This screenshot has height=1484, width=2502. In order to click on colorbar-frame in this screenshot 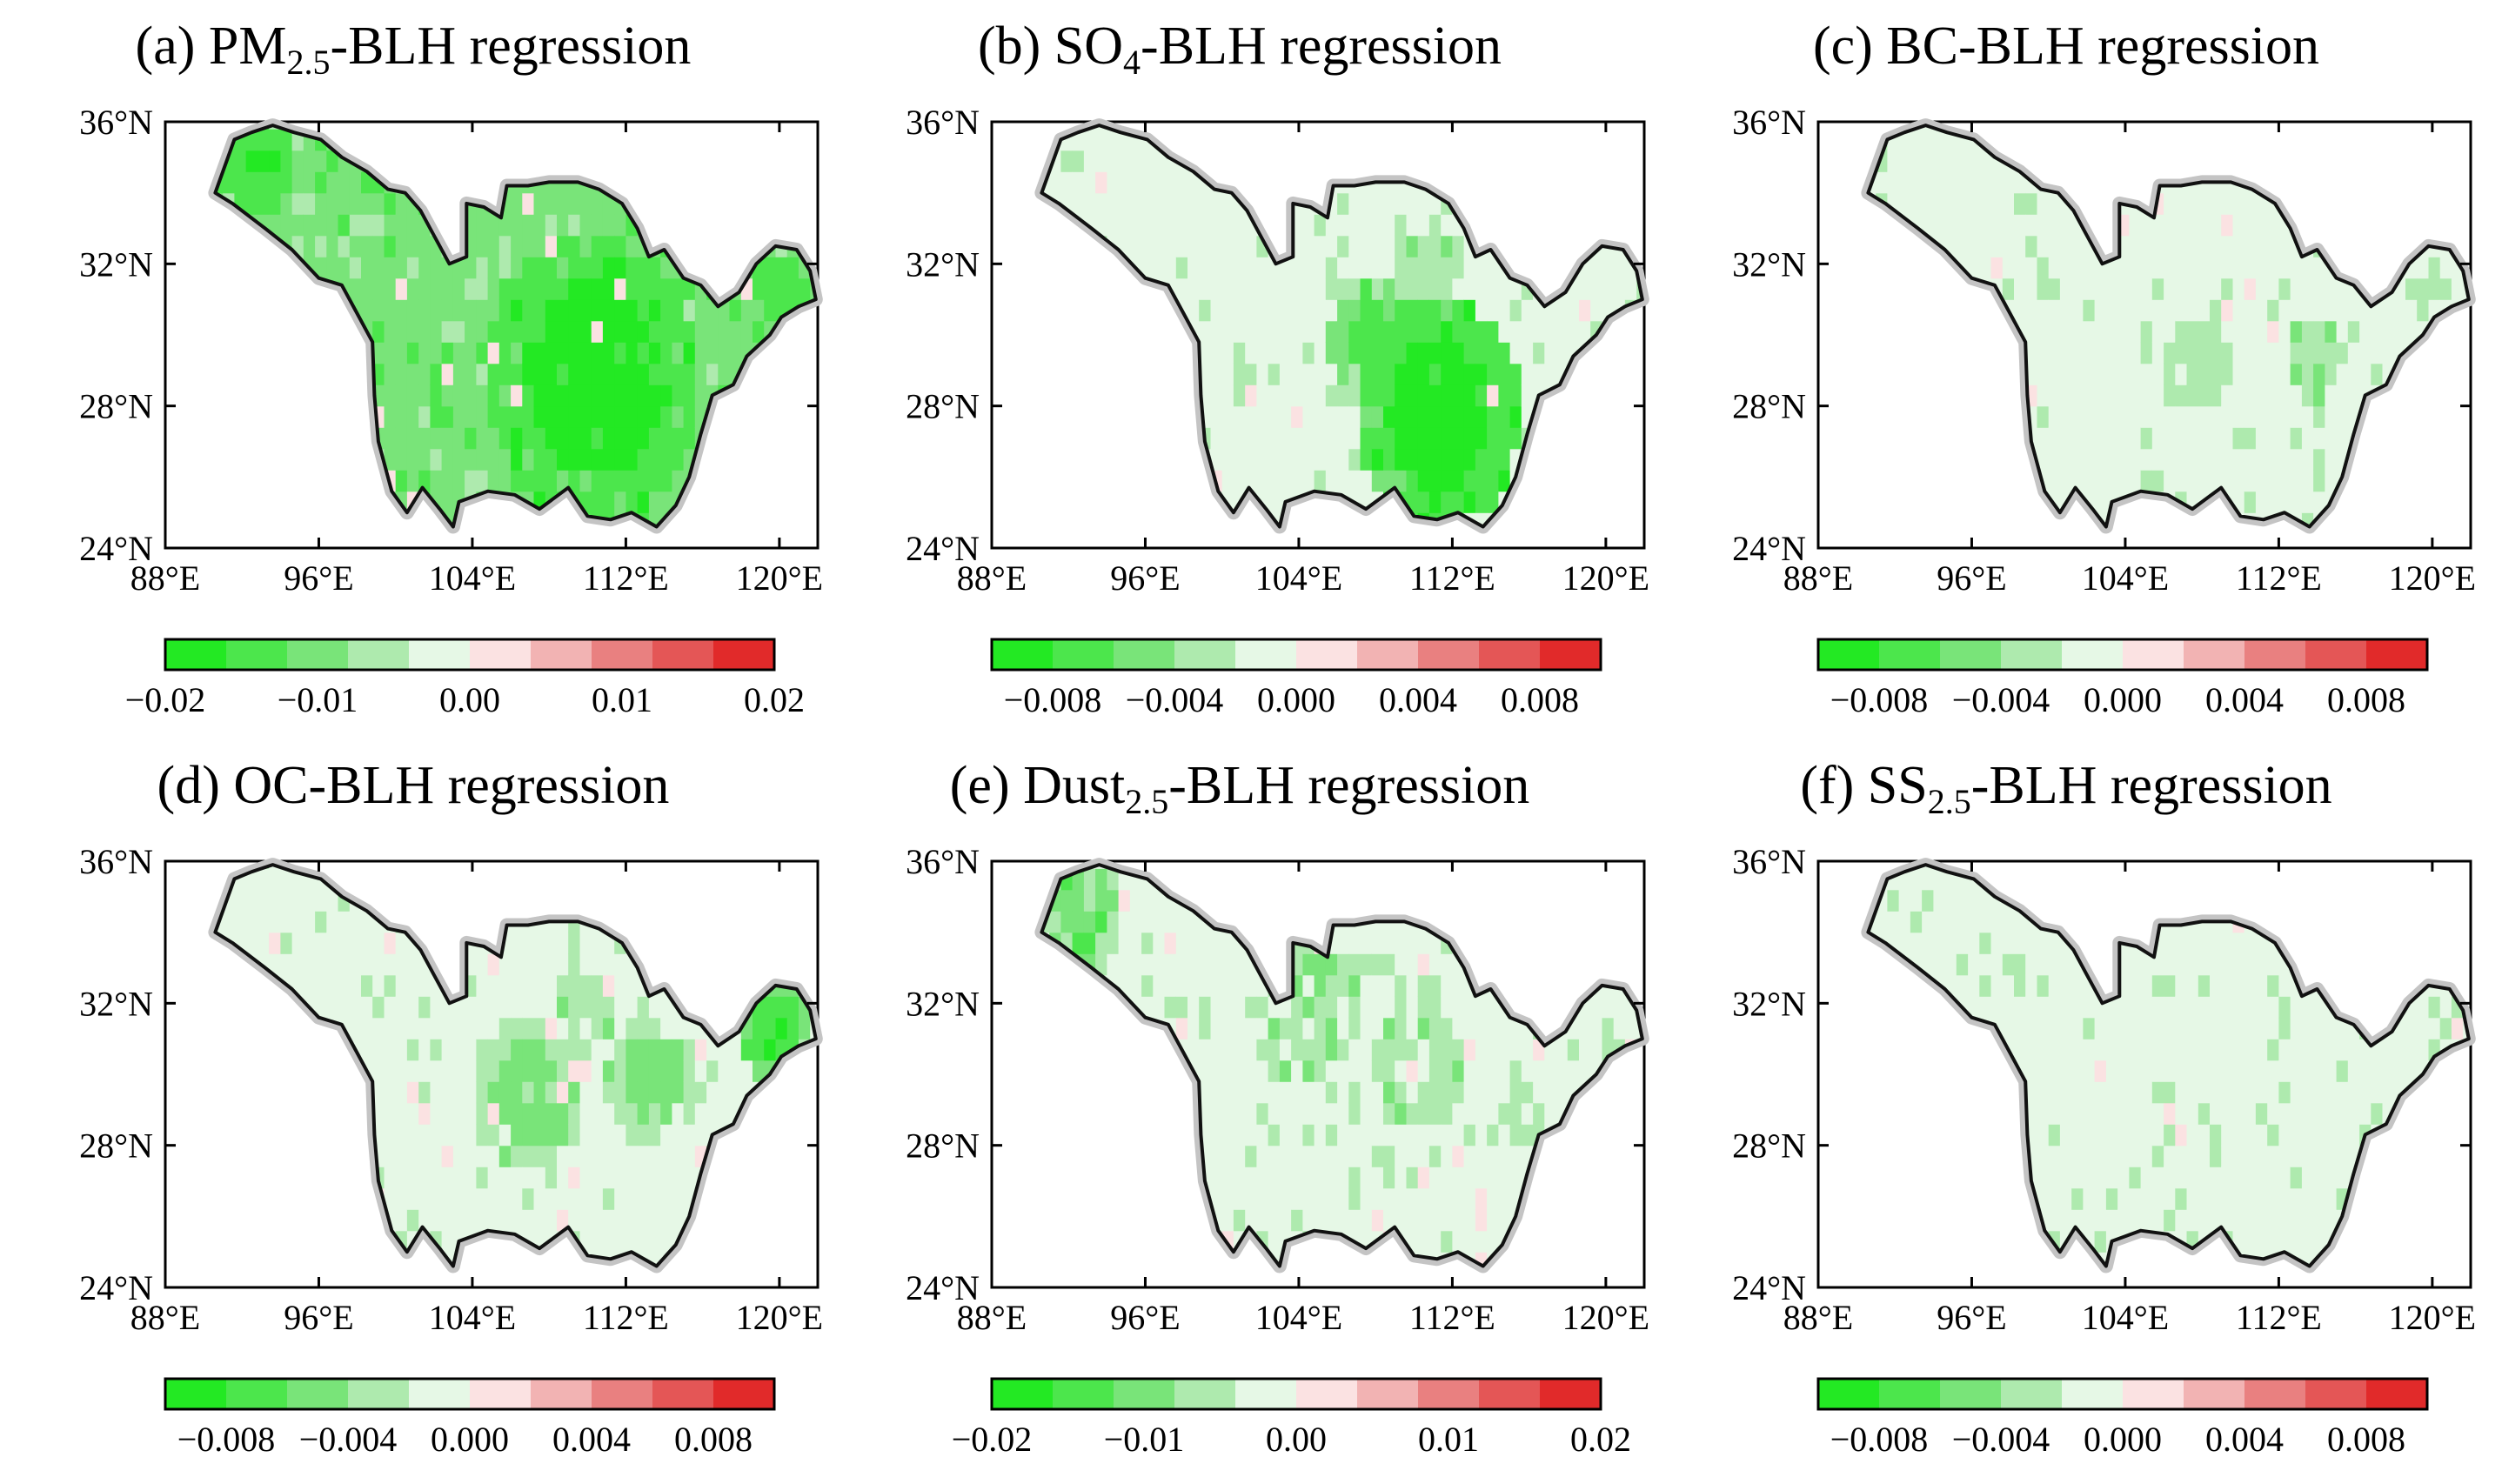, I will do `click(2122, 655)`.